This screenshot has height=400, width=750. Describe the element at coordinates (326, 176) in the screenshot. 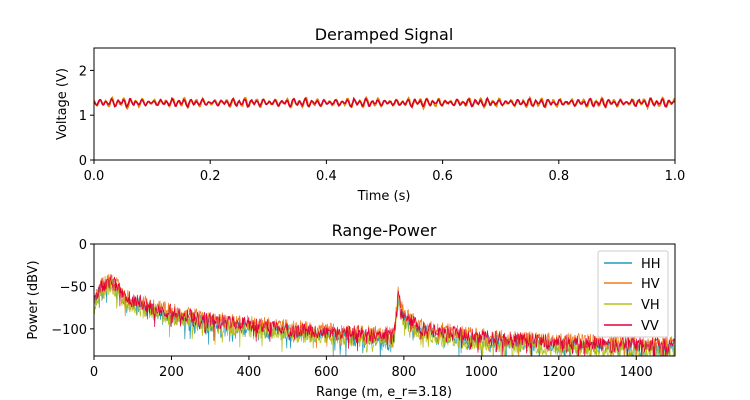

I see `deramped-signal-xtick-label: 0.4` at that location.